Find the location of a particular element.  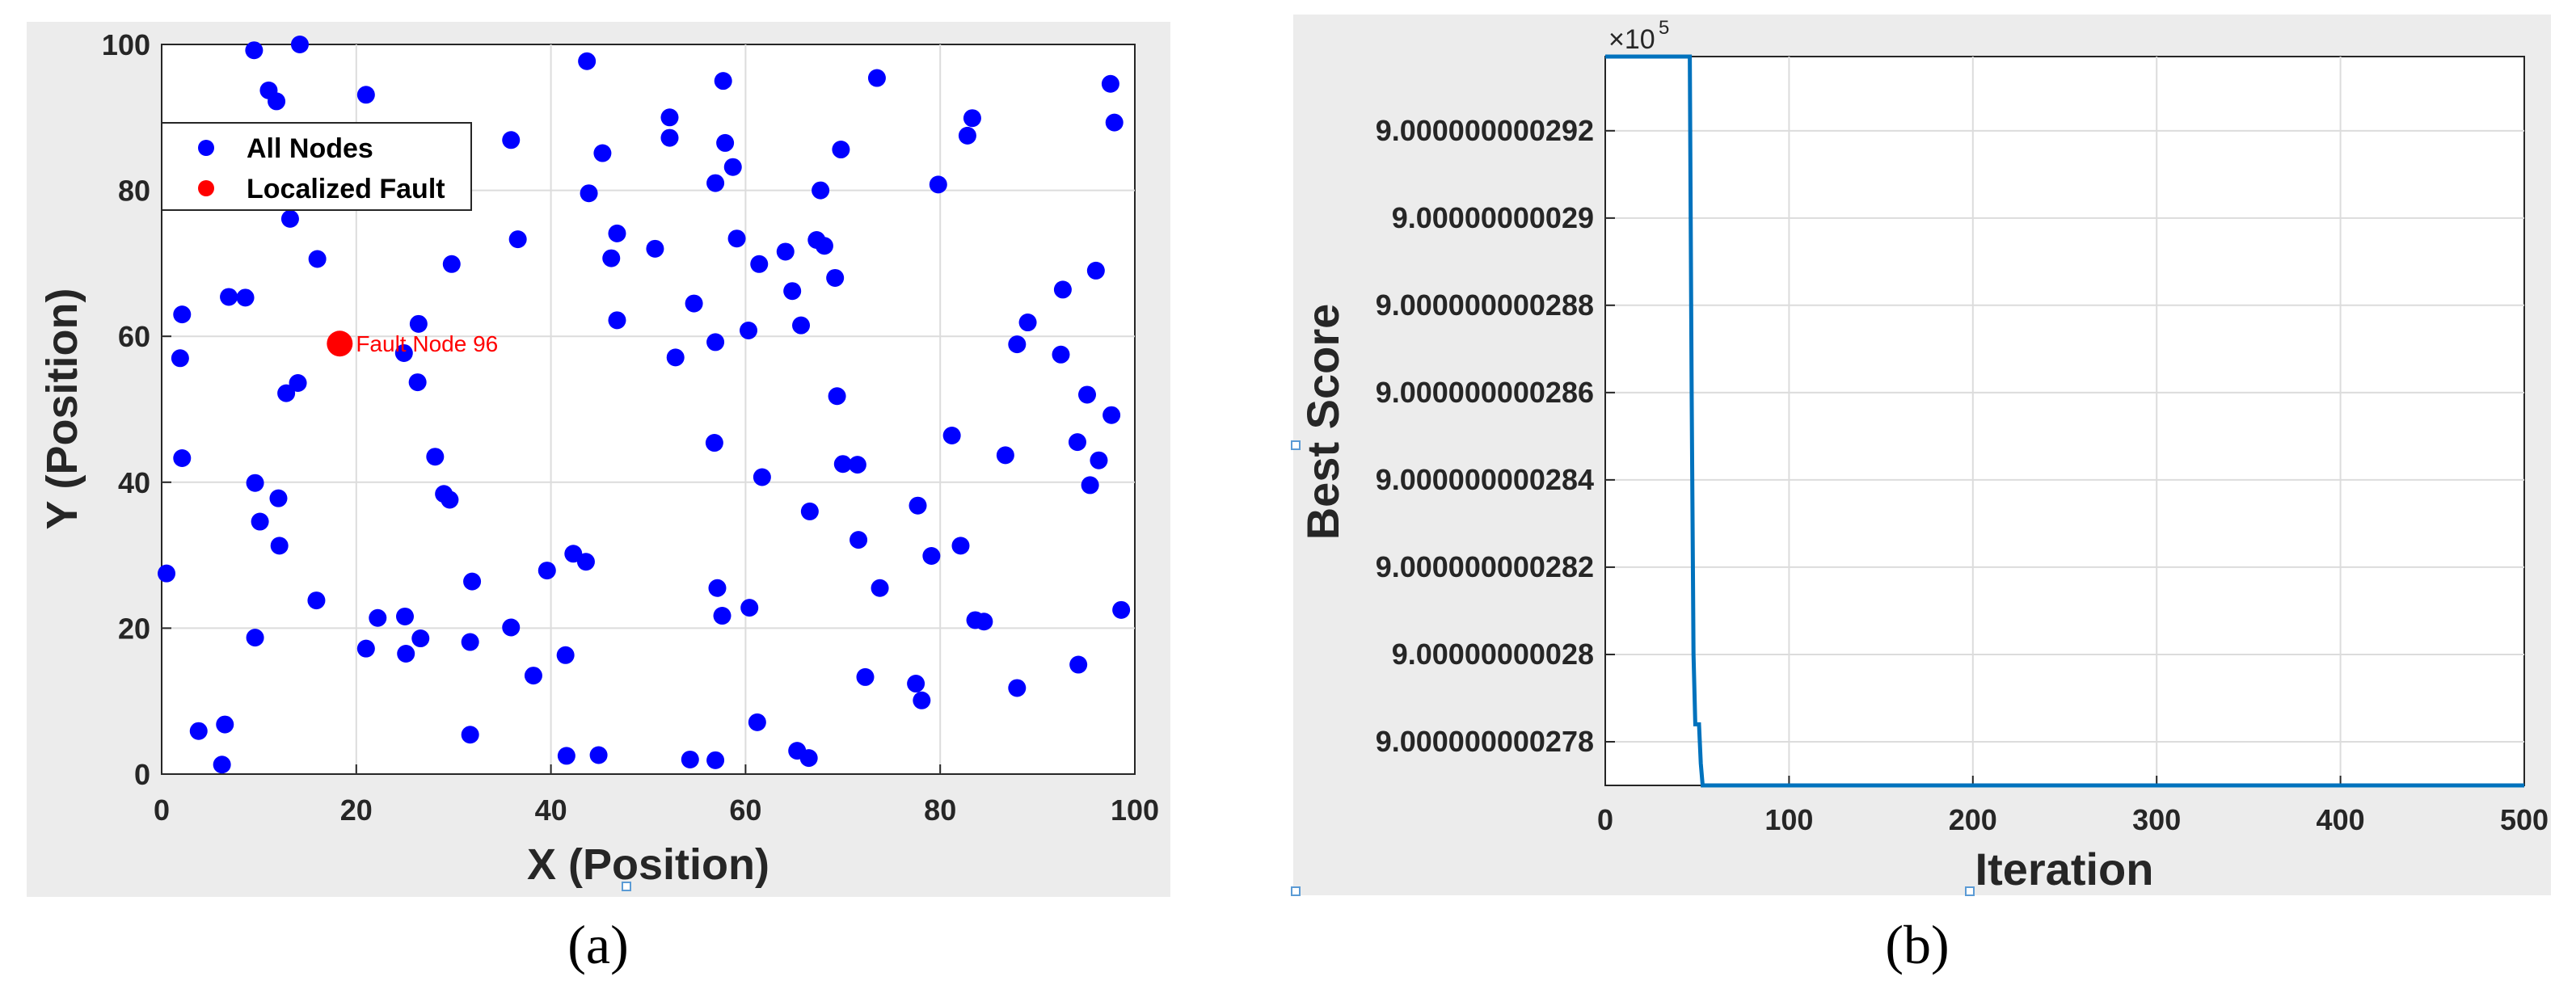

y-exponent-base: ×10 is located at coordinates (1632, 39).